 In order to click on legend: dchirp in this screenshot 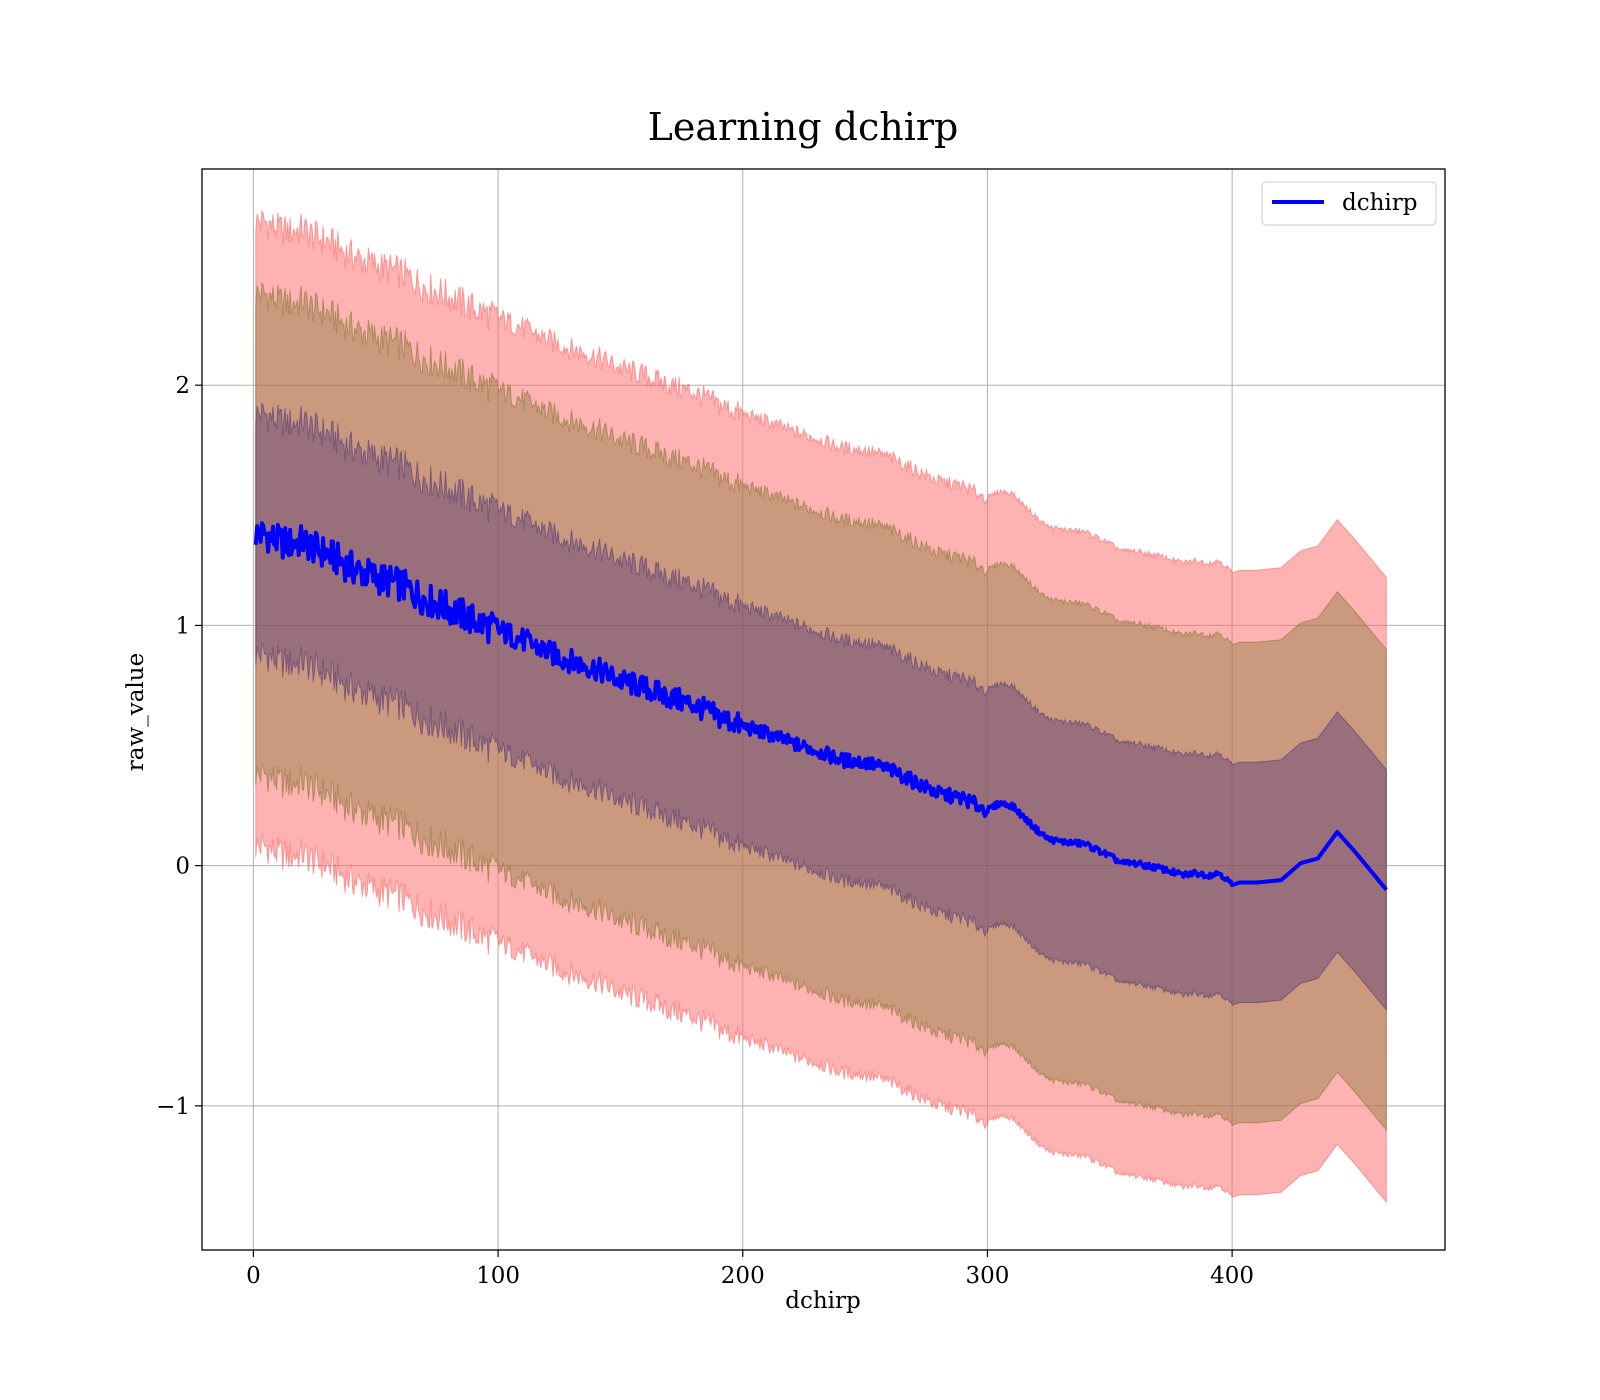, I will do `click(1349, 203)`.